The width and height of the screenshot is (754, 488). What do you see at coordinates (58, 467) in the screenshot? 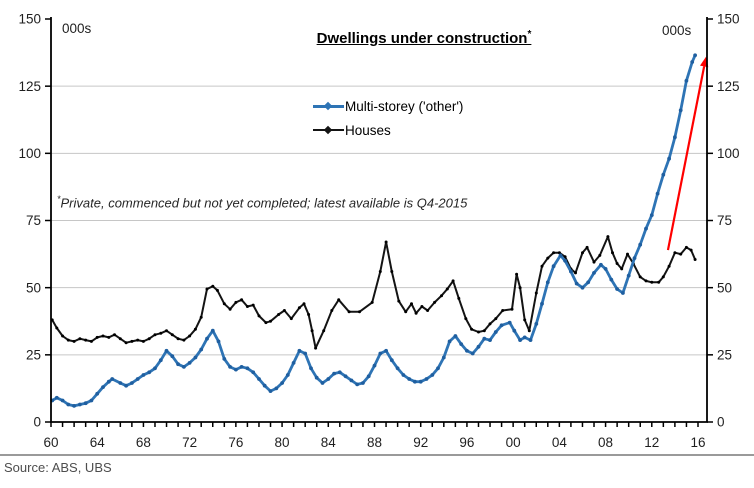
I see `source-note: Source: ABS, UBS` at bounding box center [58, 467].